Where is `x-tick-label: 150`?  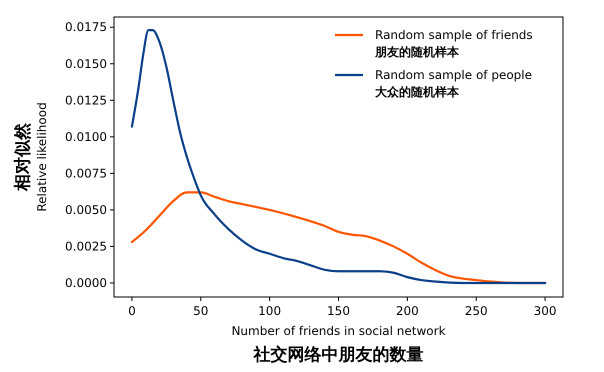
x-tick-label: 150 is located at coordinates (338, 311).